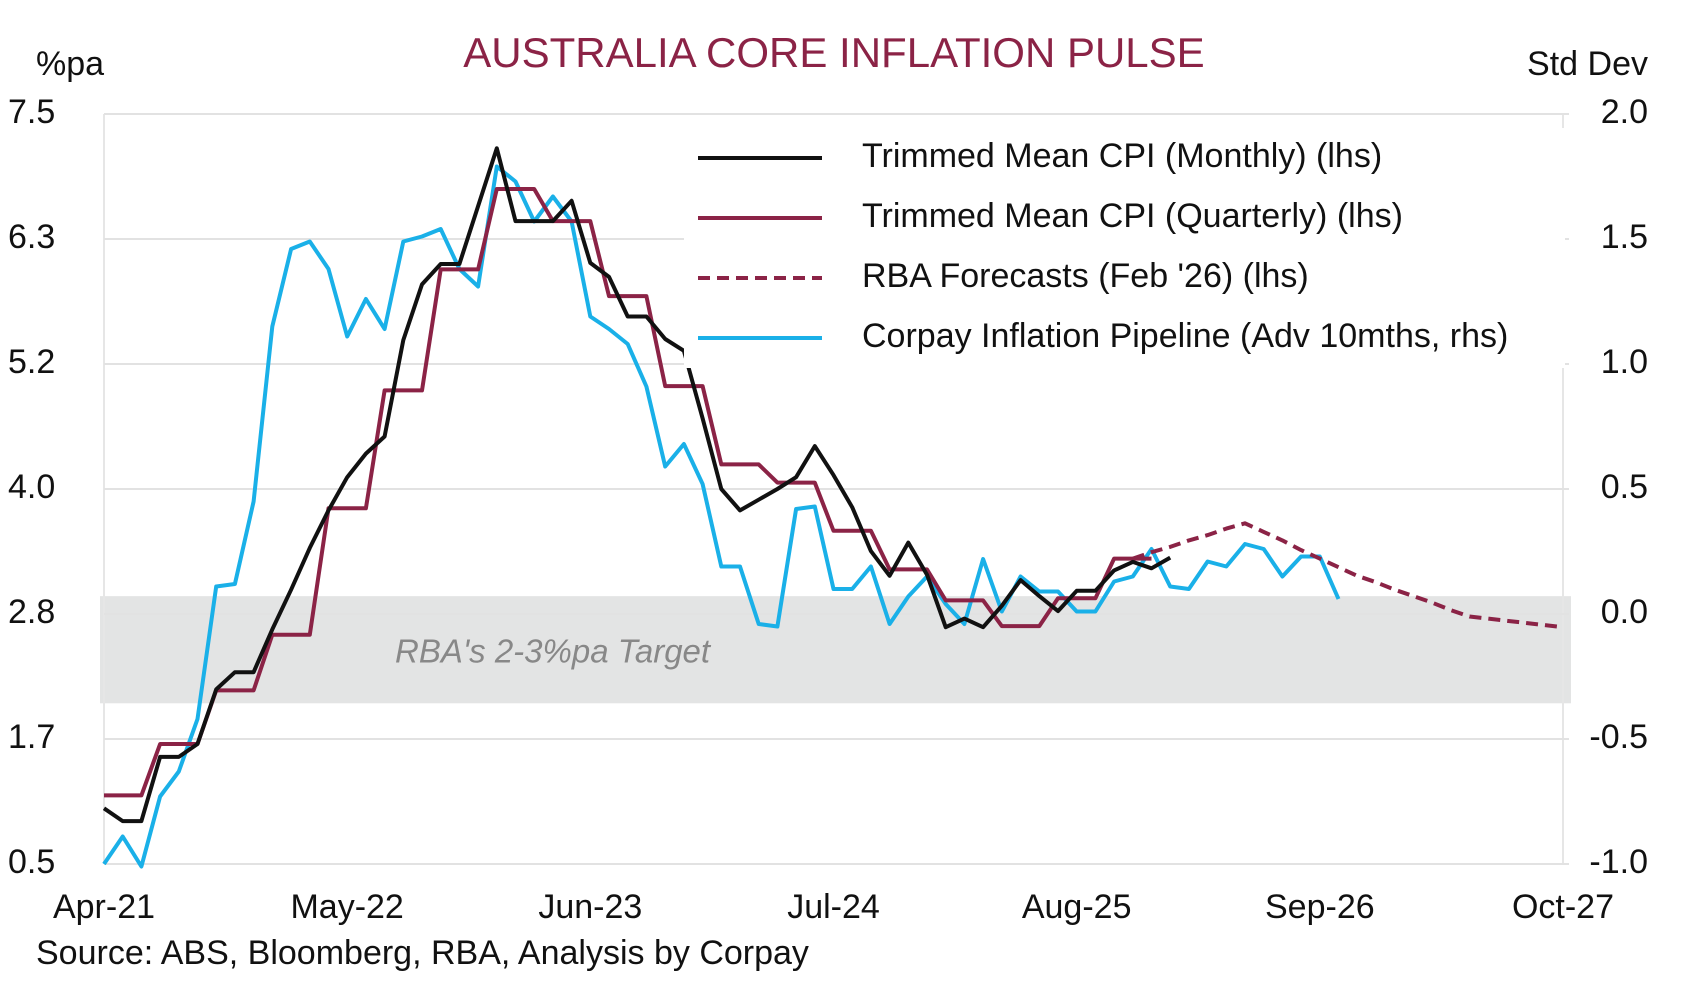 This screenshot has height=990, width=1682. Describe the element at coordinates (31, 237) in the screenshot. I see `y-tick-label: 6.3` at that location.